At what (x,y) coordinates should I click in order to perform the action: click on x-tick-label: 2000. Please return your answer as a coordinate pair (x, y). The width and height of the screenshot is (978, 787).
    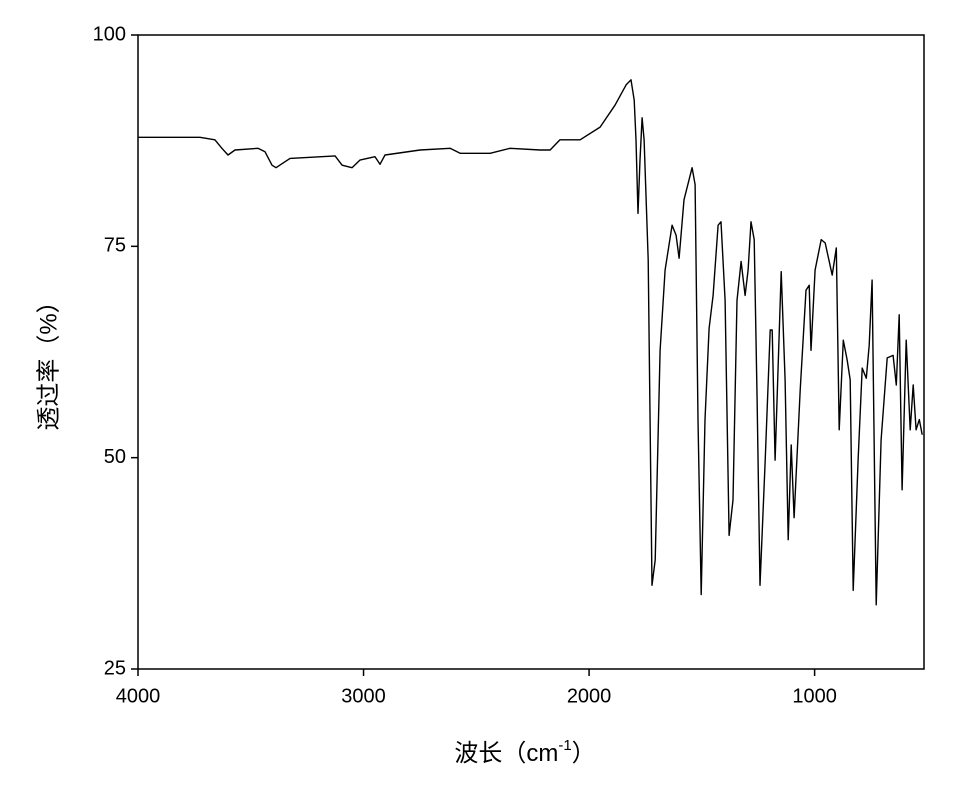
    Looking at the image, I should click on (589, 696).